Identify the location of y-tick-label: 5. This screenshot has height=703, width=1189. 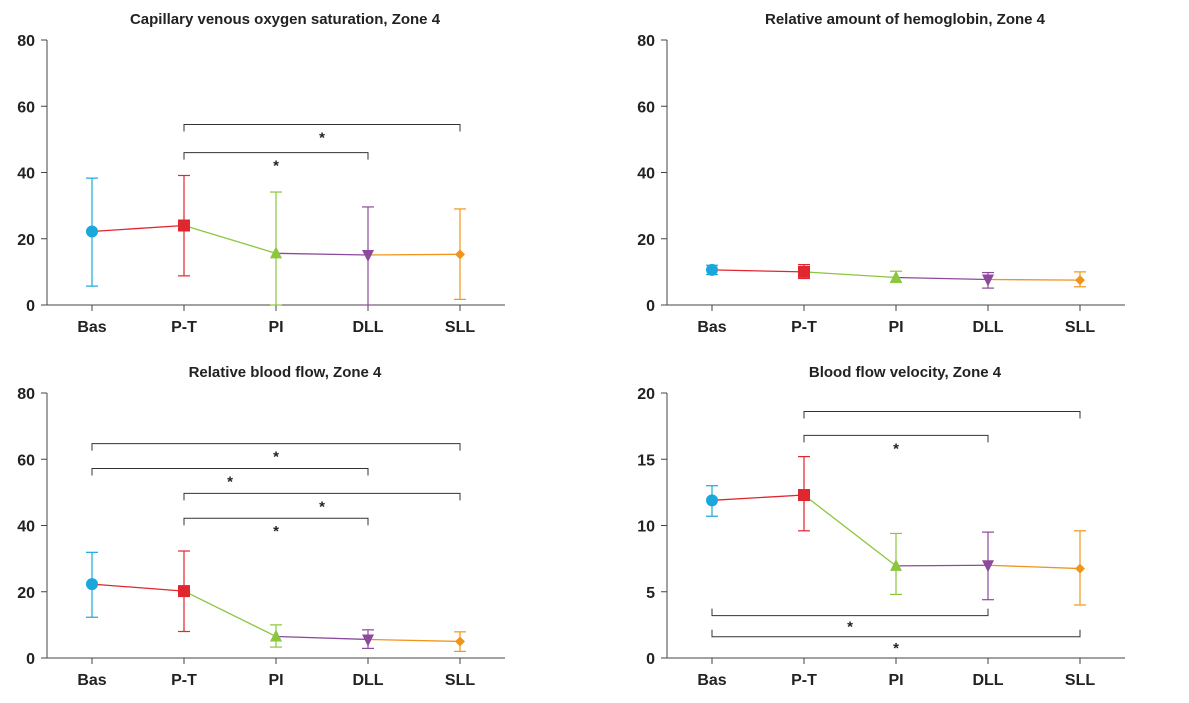
(650, 593).